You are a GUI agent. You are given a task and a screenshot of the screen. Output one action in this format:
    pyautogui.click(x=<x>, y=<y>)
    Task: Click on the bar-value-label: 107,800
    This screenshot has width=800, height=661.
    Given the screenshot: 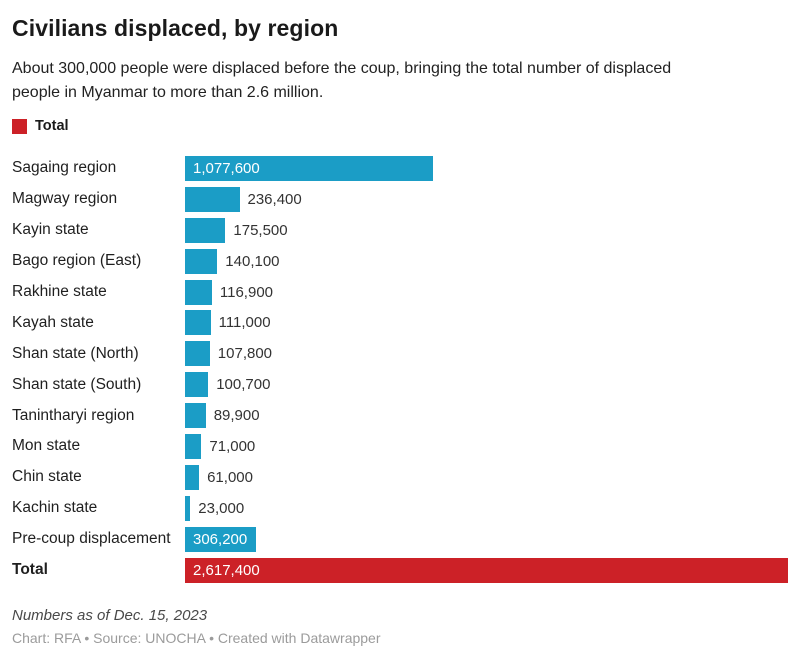 What is the action you would take?
    pyautogui.click(x=245, y=354)
    